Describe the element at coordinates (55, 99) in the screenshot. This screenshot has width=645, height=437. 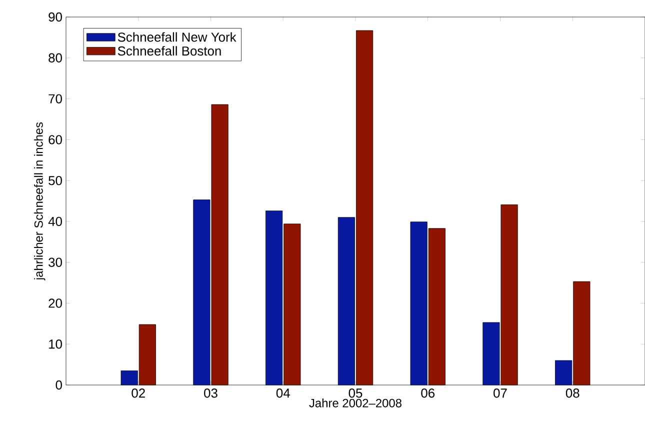
I see `y-tick-label: 70` at that location.